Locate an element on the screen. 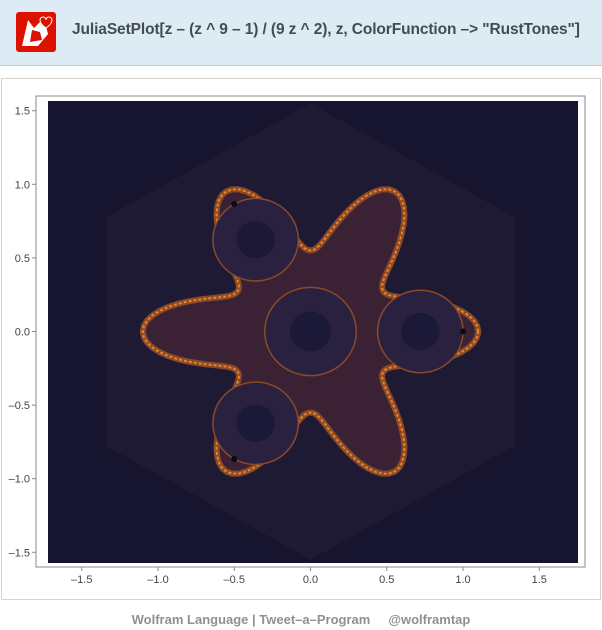  footer-credit: Wolfram Language | Tweet–a–Program is located at coordinates (251, 619).